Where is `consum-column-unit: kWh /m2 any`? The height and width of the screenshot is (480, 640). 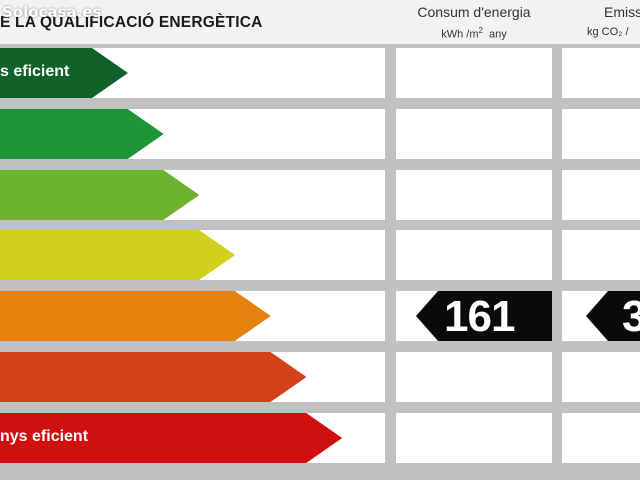
consum-column-unit: kWh /m2 any is located at coordinates (474, 33).